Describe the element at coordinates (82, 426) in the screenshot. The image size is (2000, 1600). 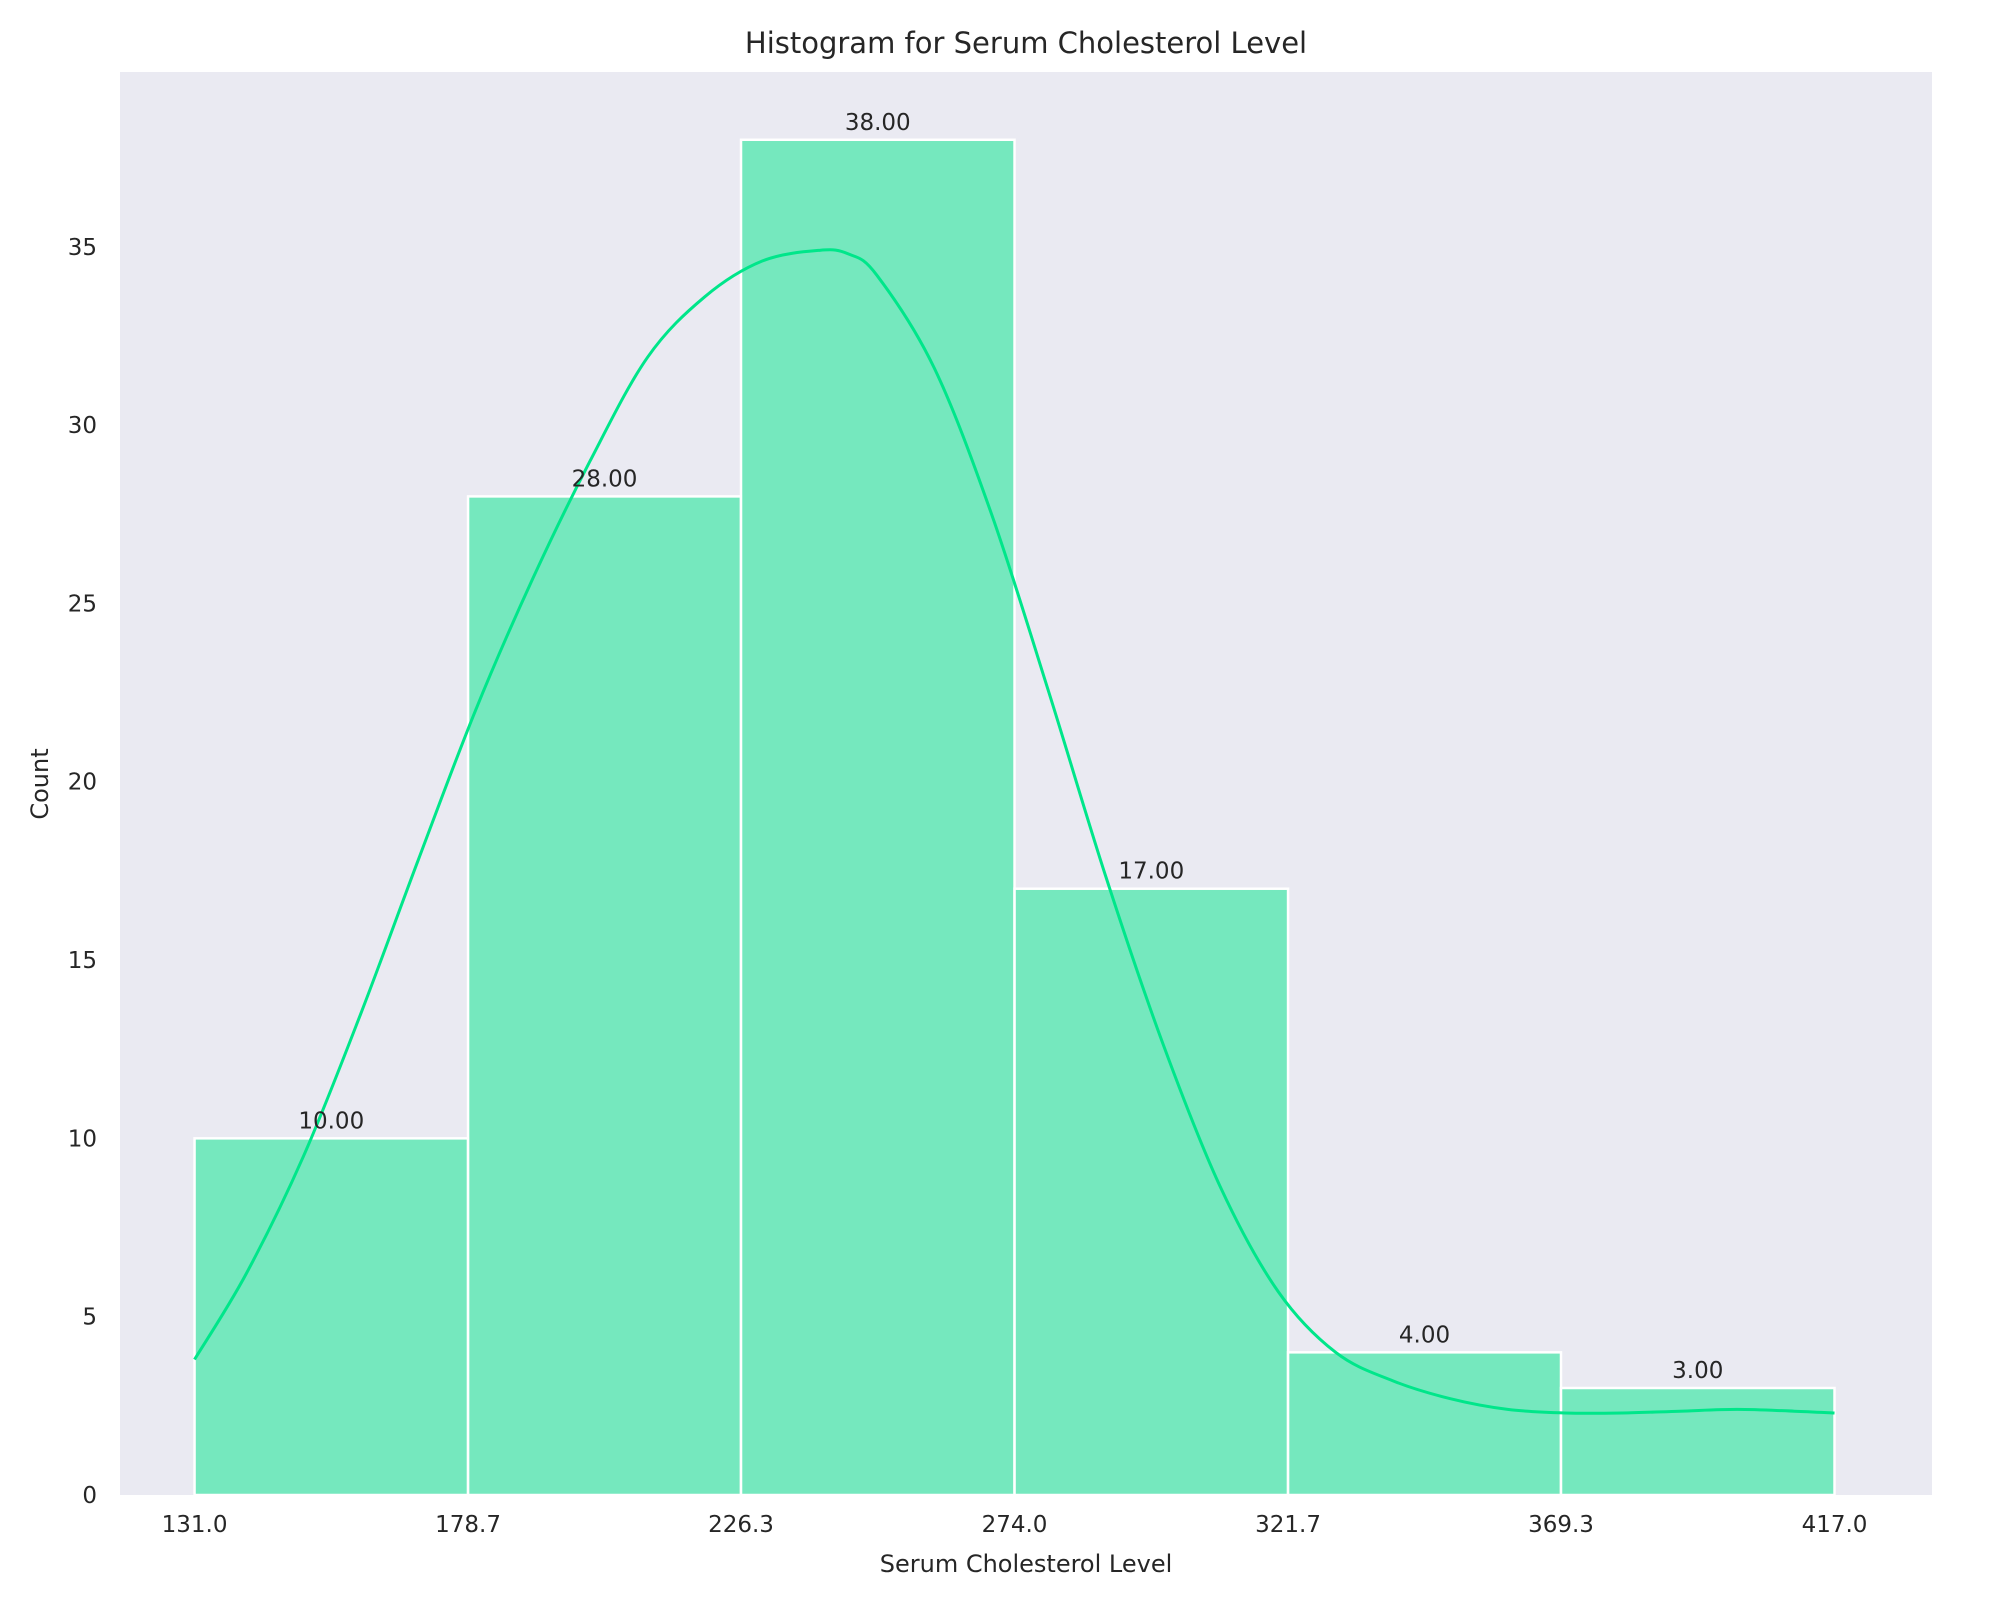
I see `y-tick-label: 30` at that location.